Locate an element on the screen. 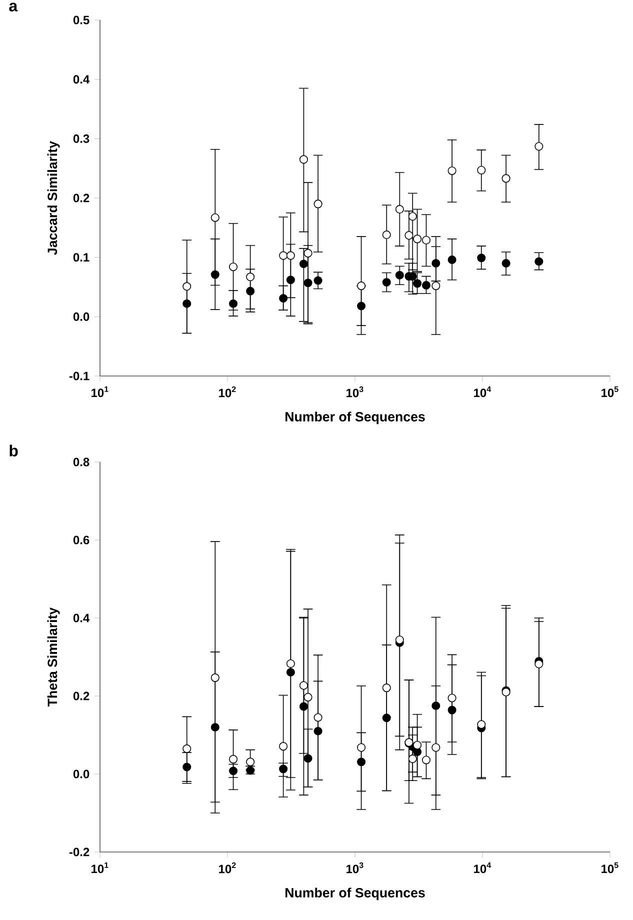 The height and width of the screenshot is (920, 633). y-tick-label: -0.1 is located at coordinates (79, 376).